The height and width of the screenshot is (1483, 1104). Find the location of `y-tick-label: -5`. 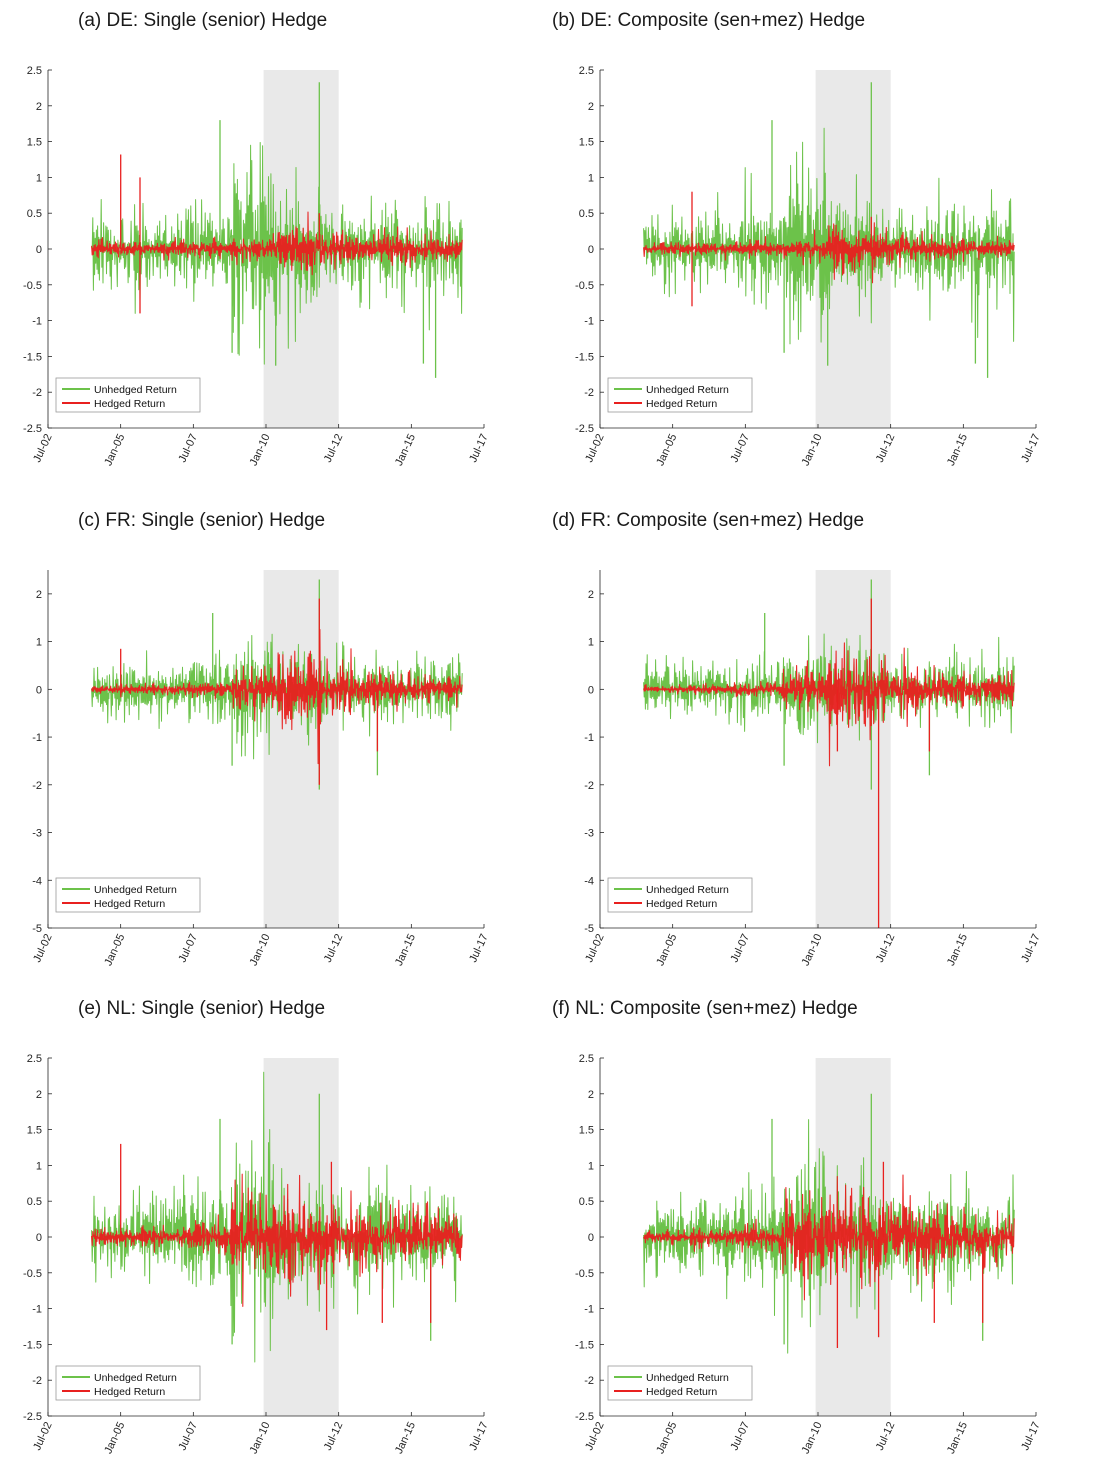

y-tick-label: -5 is located at coordinates (589, 929).